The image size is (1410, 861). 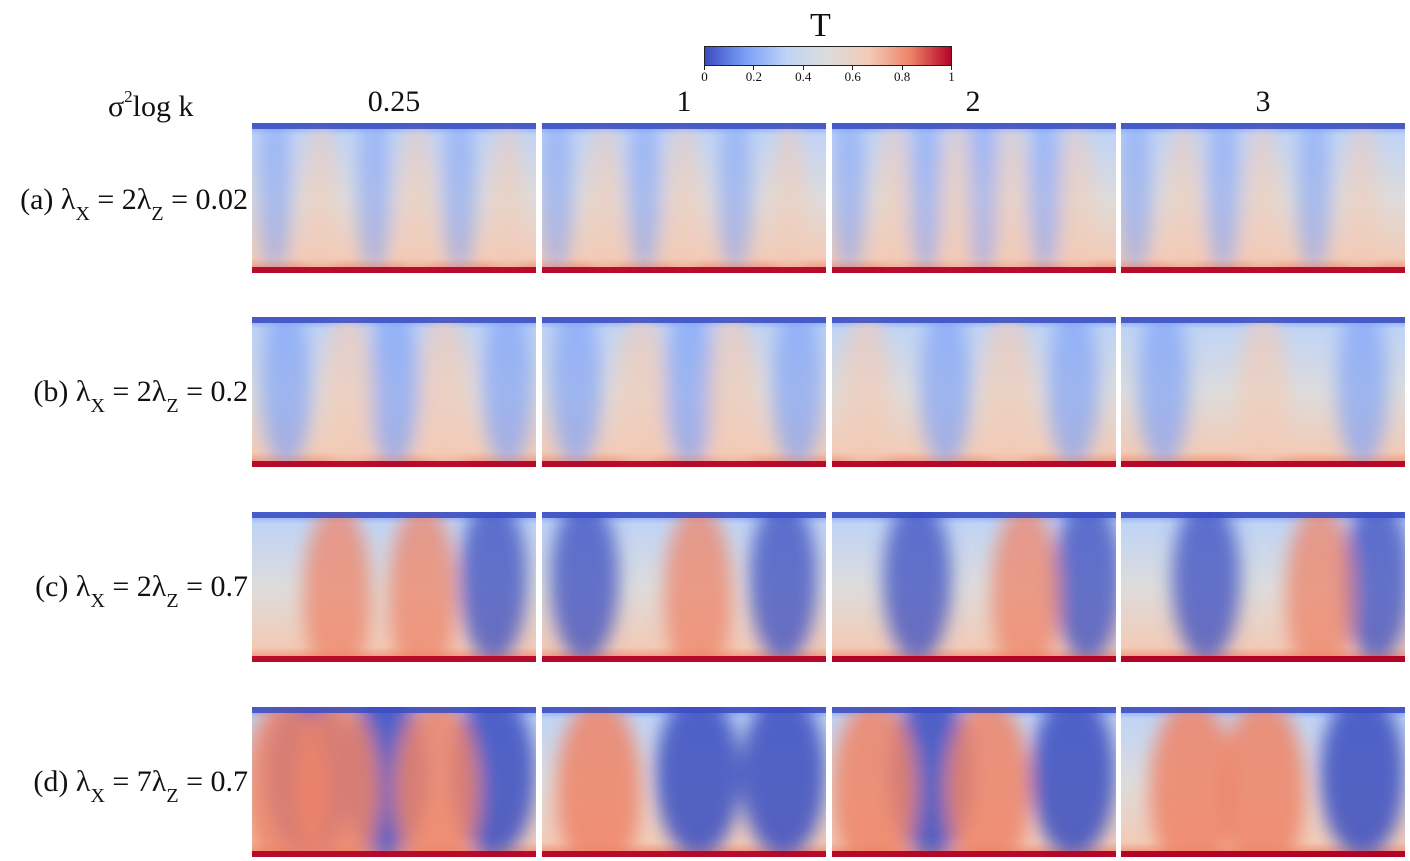 I want to click on colorbar-tick-label: 0.8, so click(x=902, y=76).